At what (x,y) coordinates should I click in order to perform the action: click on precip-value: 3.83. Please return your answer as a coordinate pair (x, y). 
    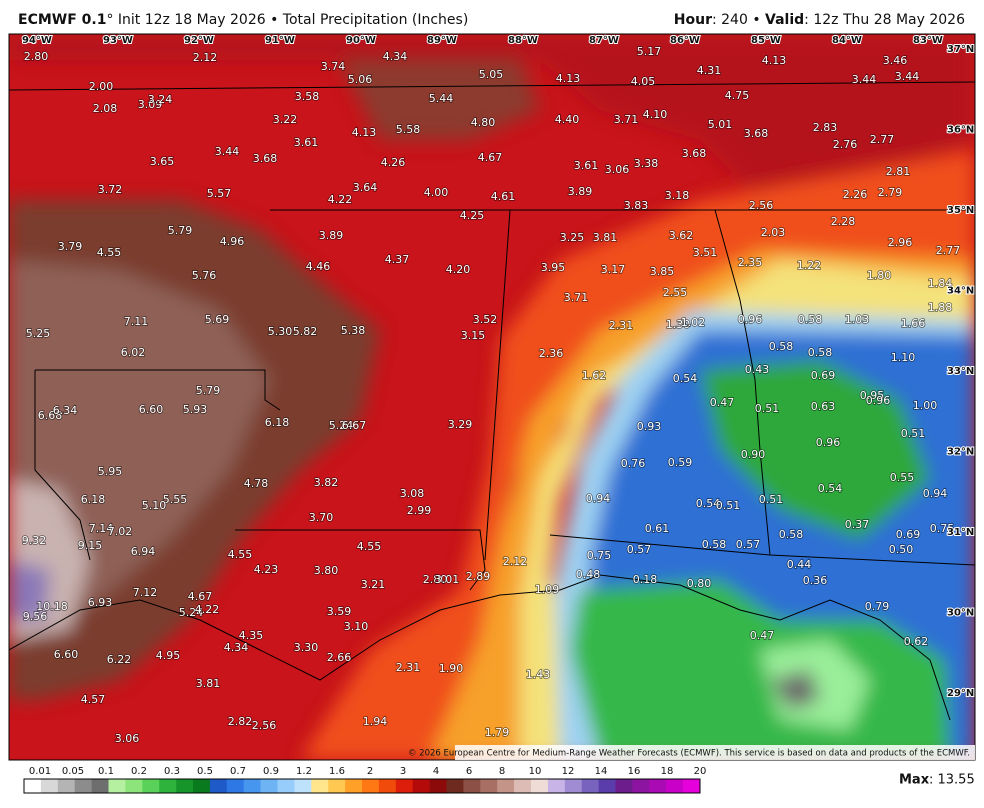
    Looking at the image, I should click on (636, 205).